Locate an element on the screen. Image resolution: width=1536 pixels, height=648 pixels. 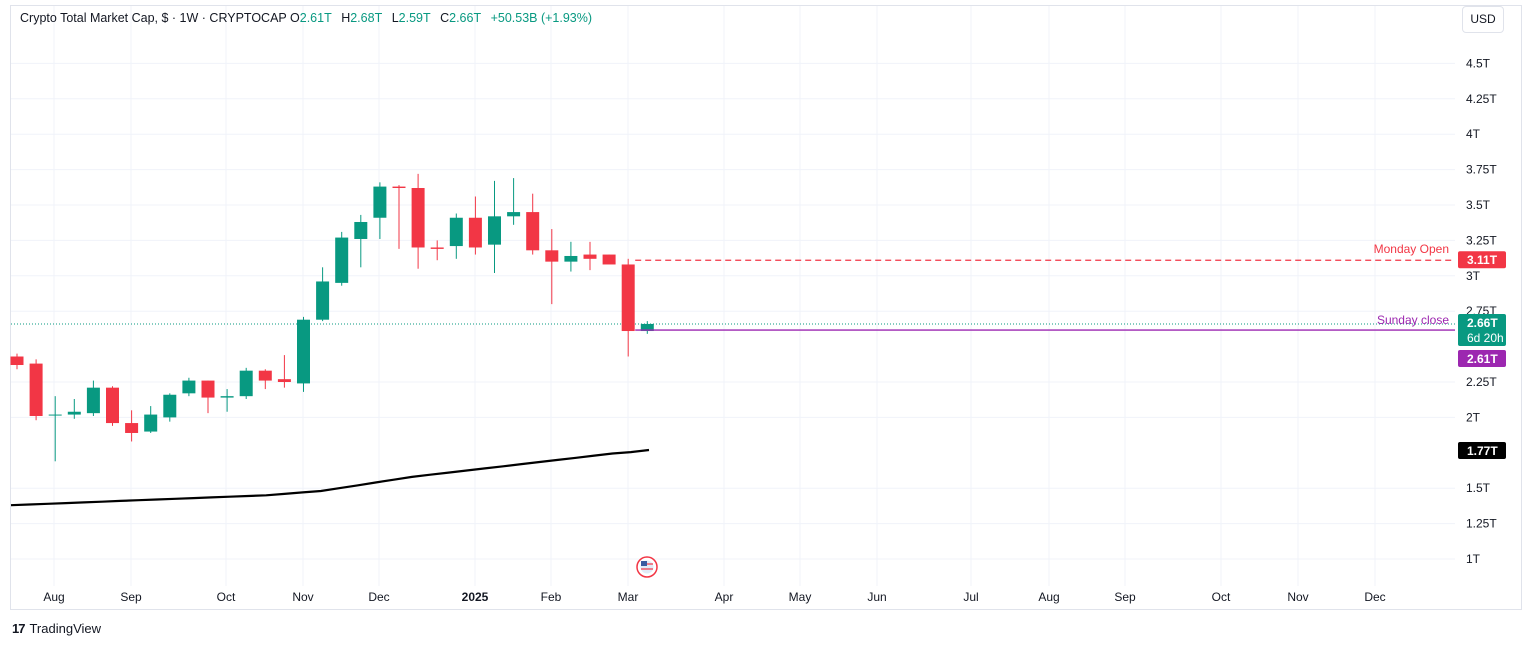
footer-brand: 17 TradingView is located at coordinates (56, 628).